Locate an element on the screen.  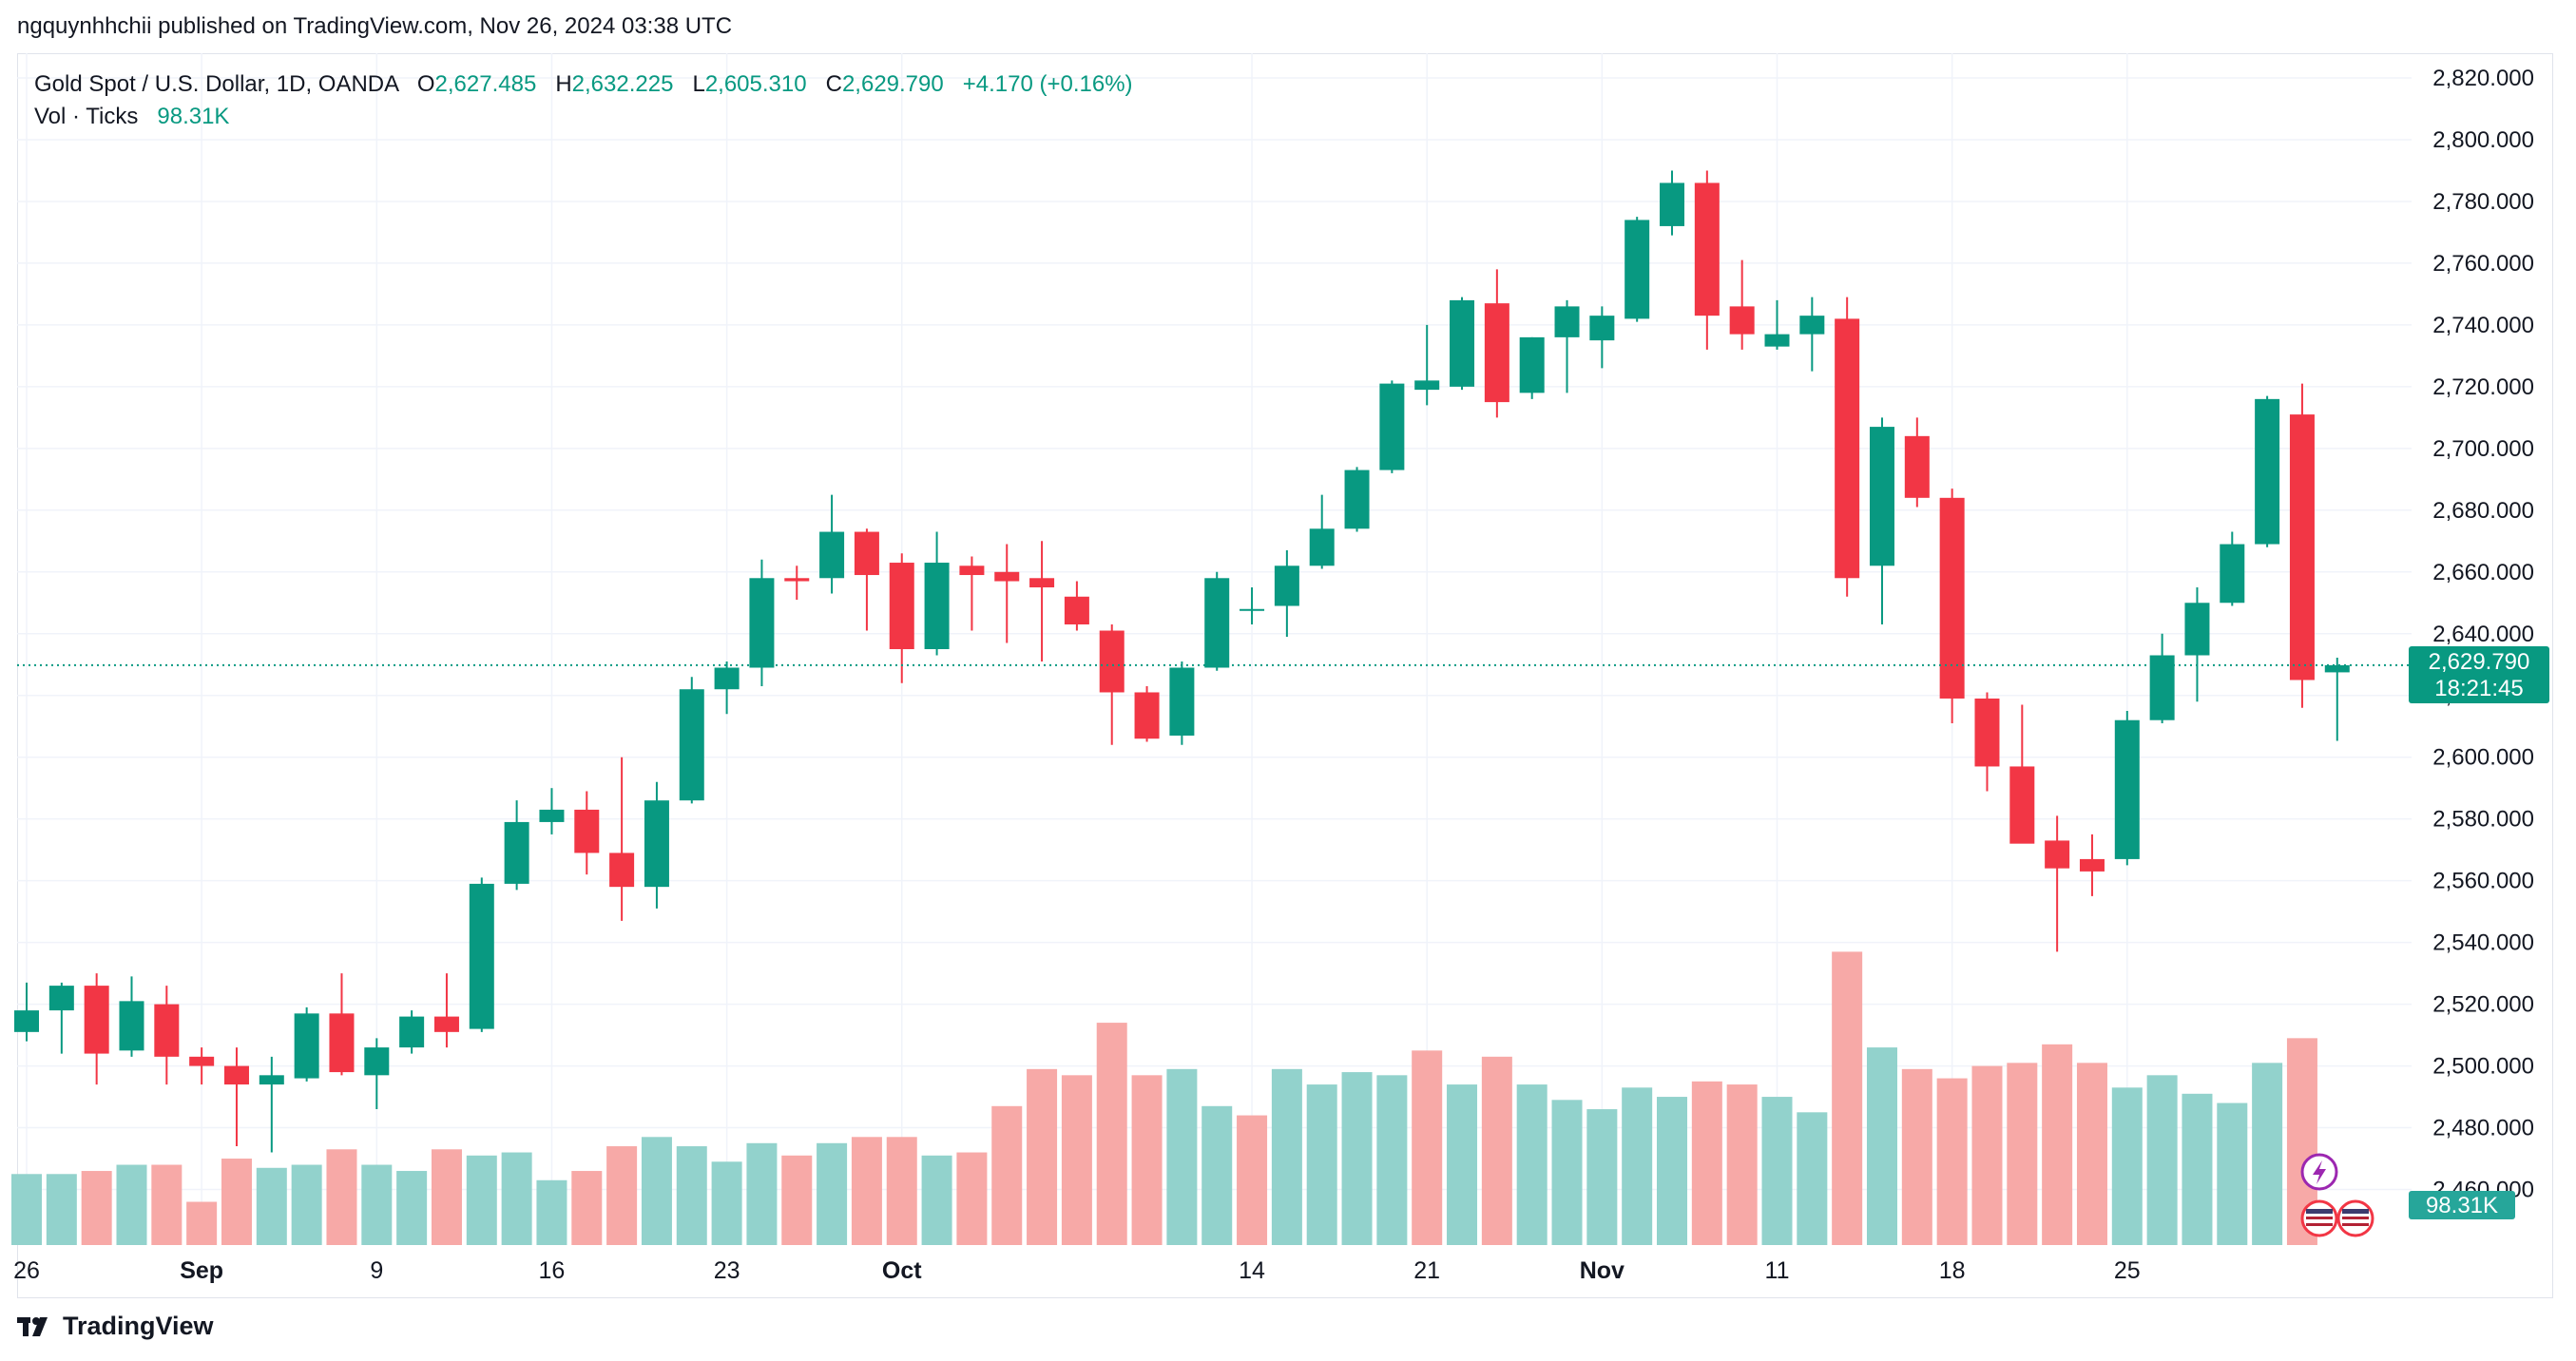
footer: TradingView is located at coordinates (115, 1326).